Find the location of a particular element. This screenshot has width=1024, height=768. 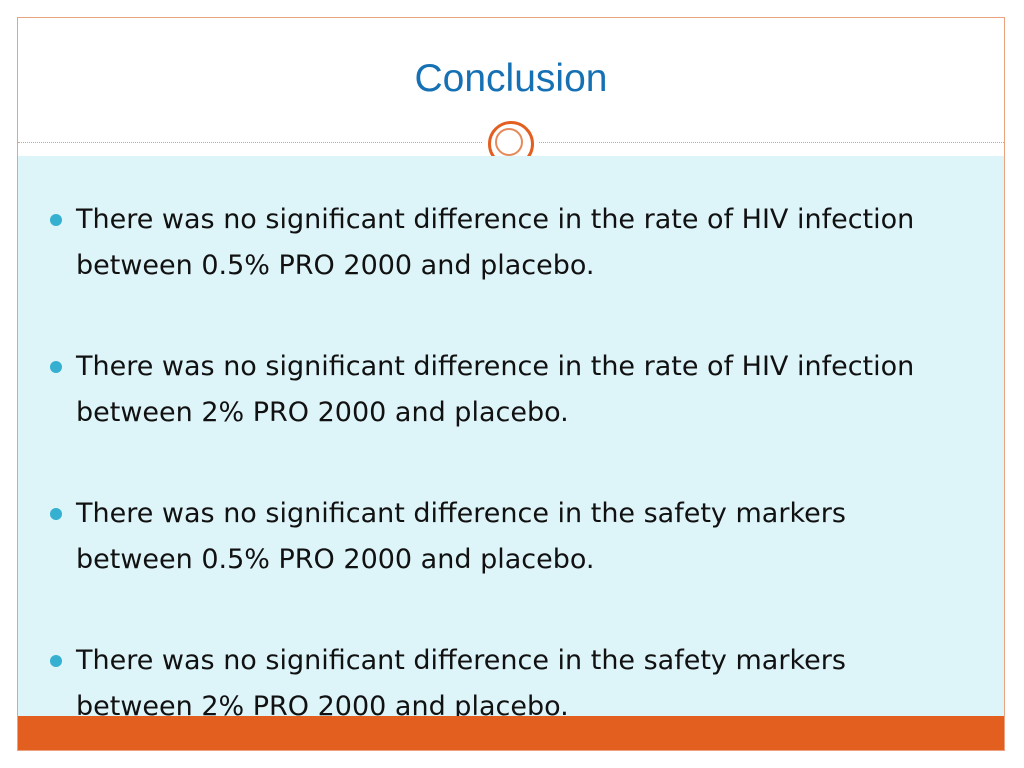

bottom-accent-bar is located at coordinates (511, 733).